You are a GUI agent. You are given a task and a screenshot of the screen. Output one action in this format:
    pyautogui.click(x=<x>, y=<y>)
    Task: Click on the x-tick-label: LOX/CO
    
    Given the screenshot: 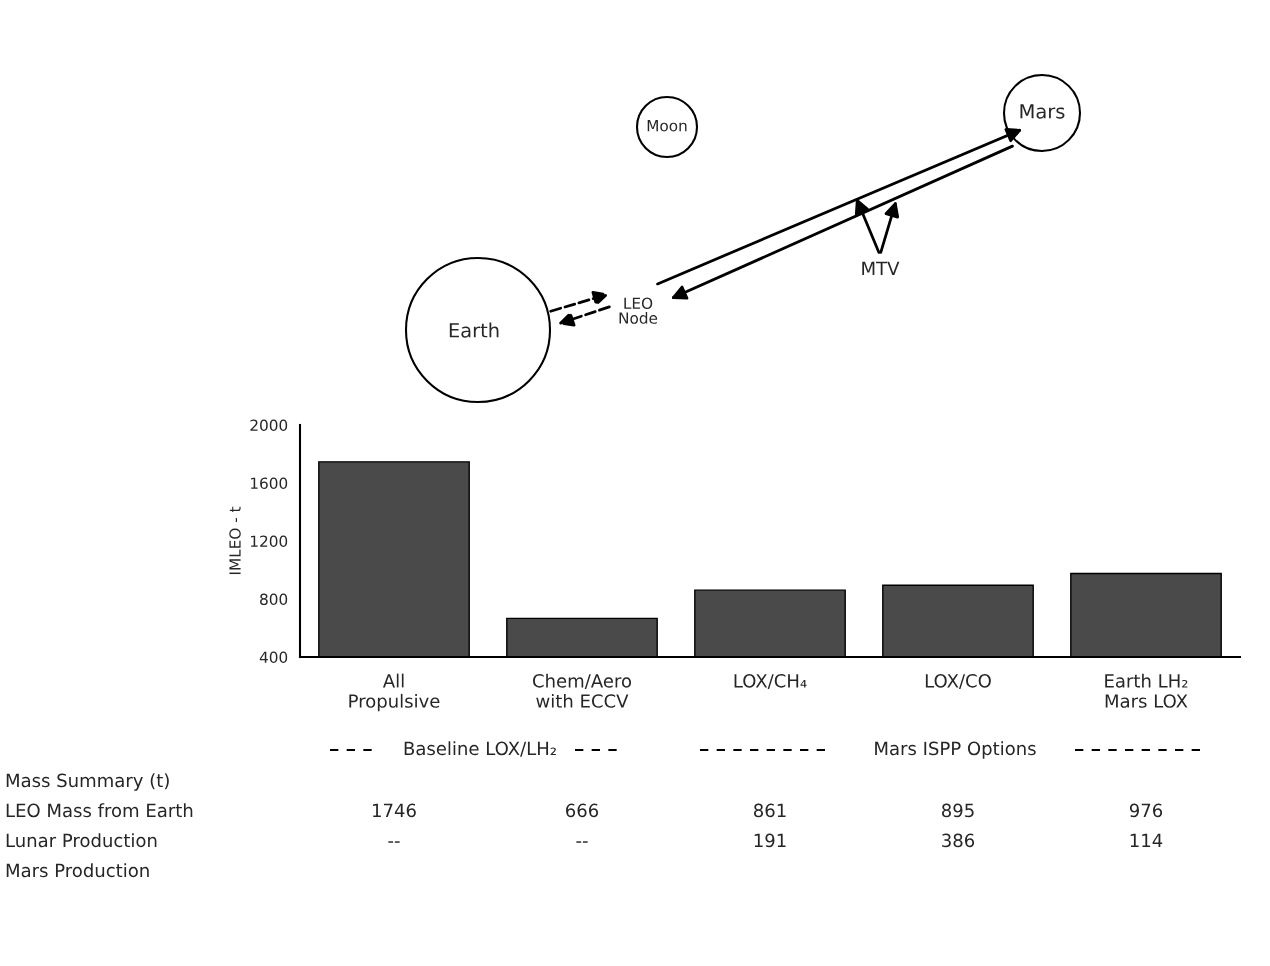 What is the action you would take?
    pyautogui.click(x=958, y=681)
    